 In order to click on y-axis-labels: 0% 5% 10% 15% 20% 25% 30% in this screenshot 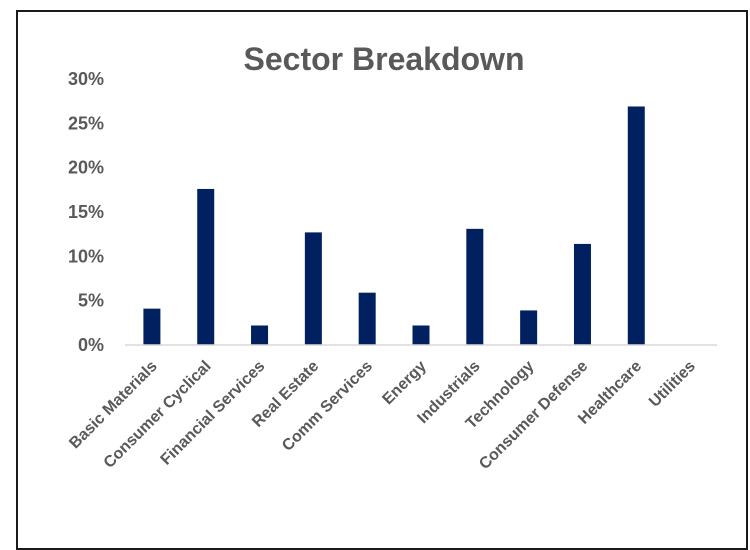, I will do `click(86, 212)`.